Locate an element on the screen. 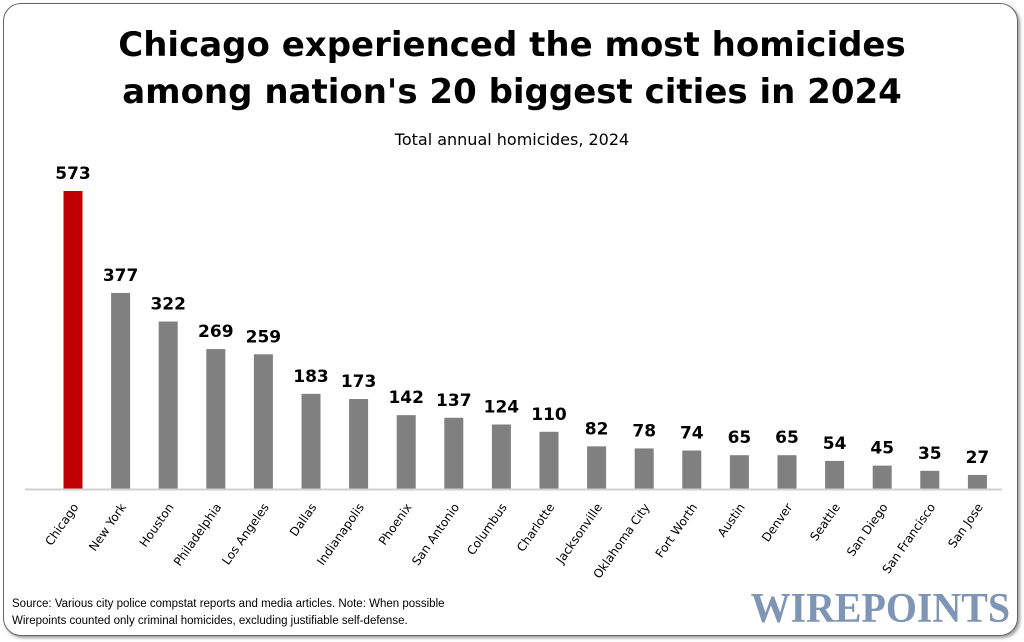 The image size is (1024, 642). category-label: Jacksonville is located at coordinates (579, 534).